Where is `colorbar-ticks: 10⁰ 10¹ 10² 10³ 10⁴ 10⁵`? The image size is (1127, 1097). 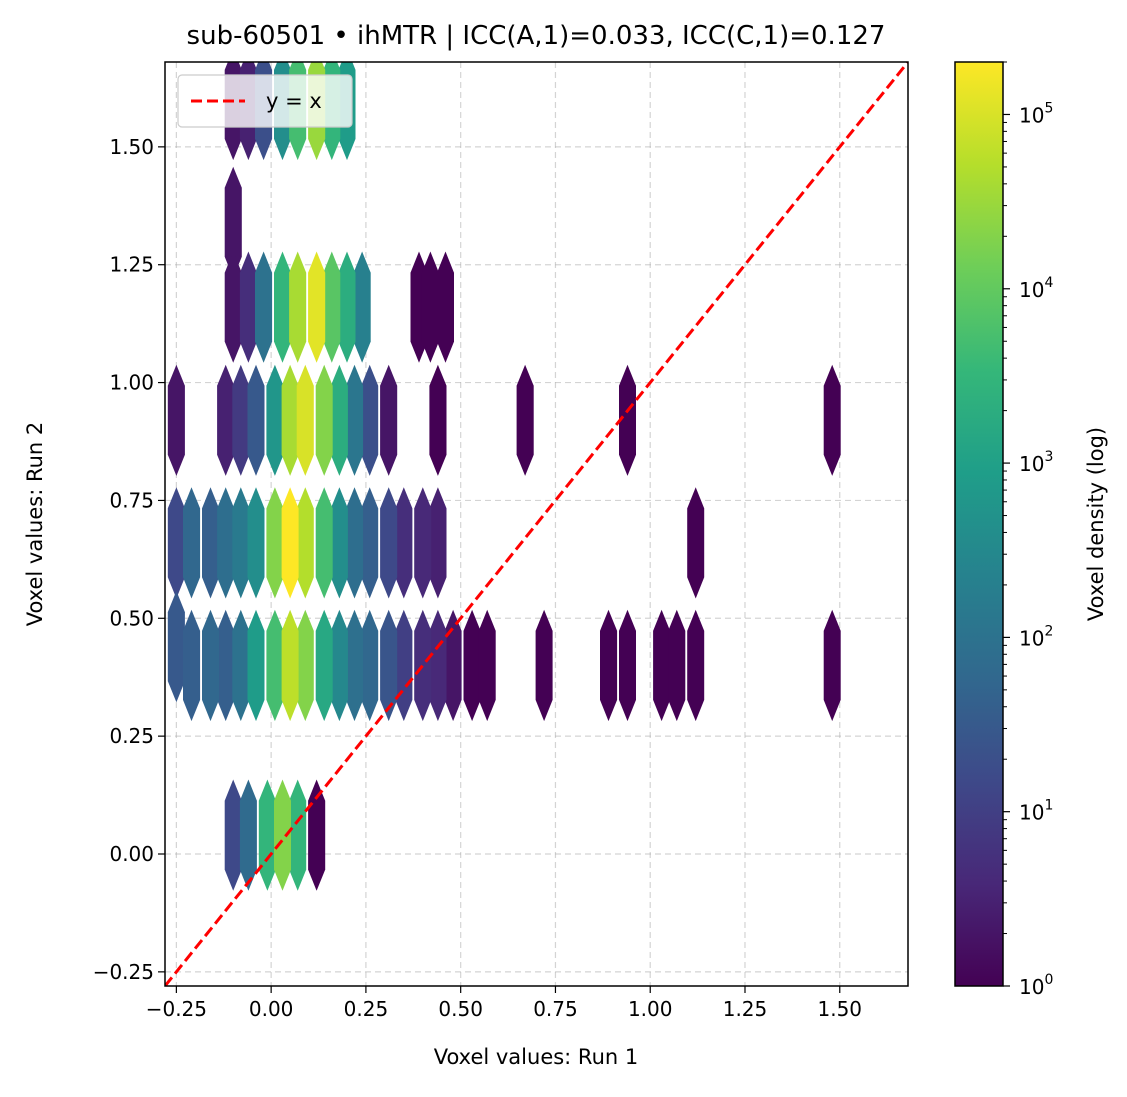 colorbar-ticks: 10⁰ 10¹ 10² 10³ 10⁴ 10⁵ is located at coordinates (1028, 530).